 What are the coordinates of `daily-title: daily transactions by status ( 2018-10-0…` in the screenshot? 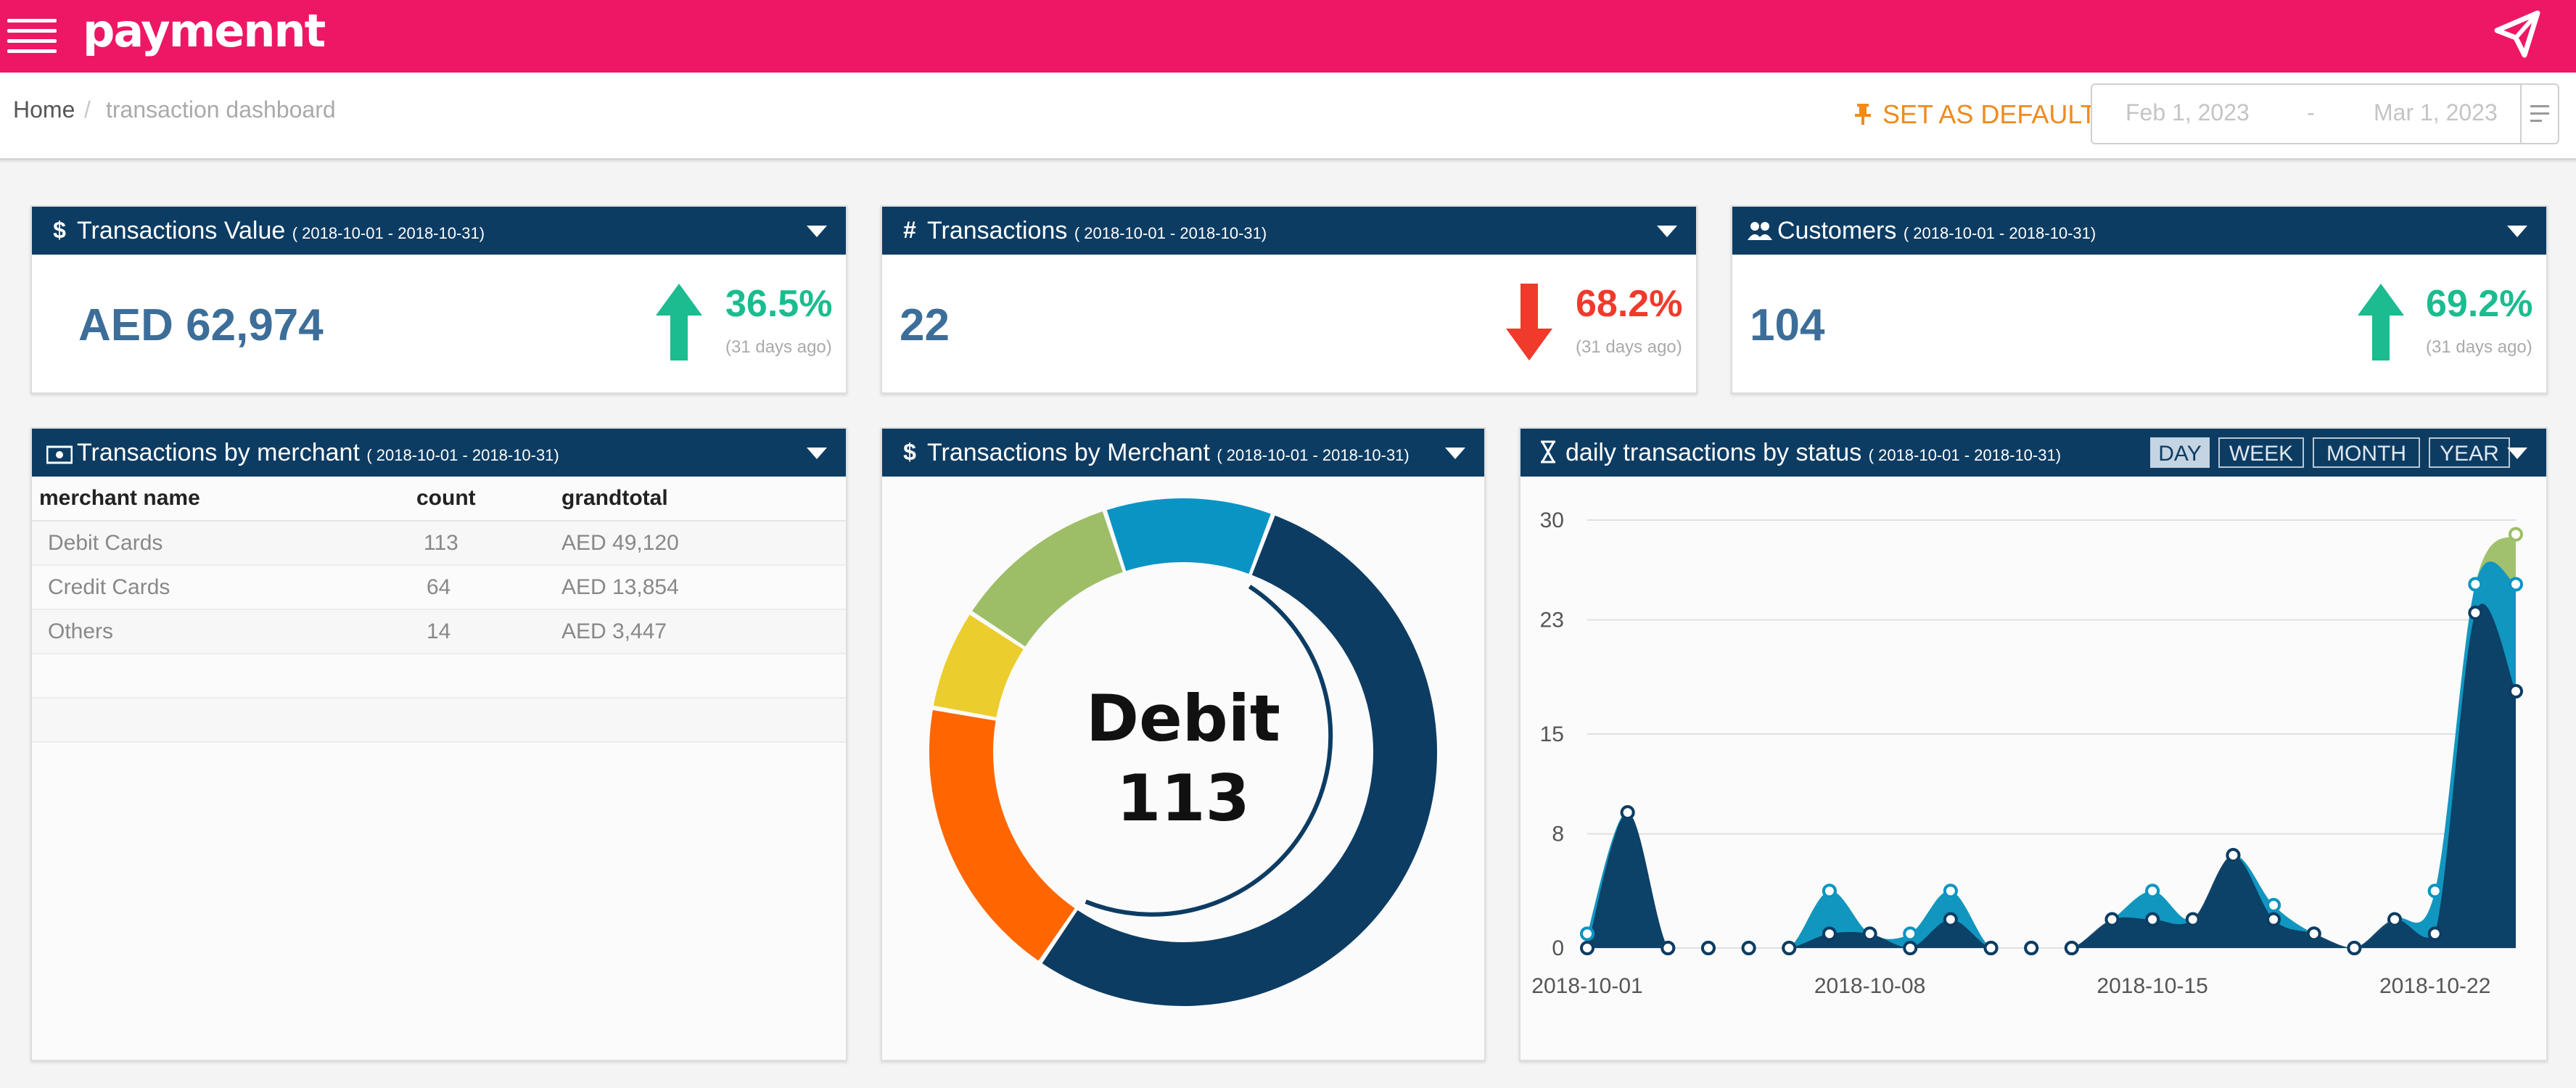 It's located at (1813, 453).